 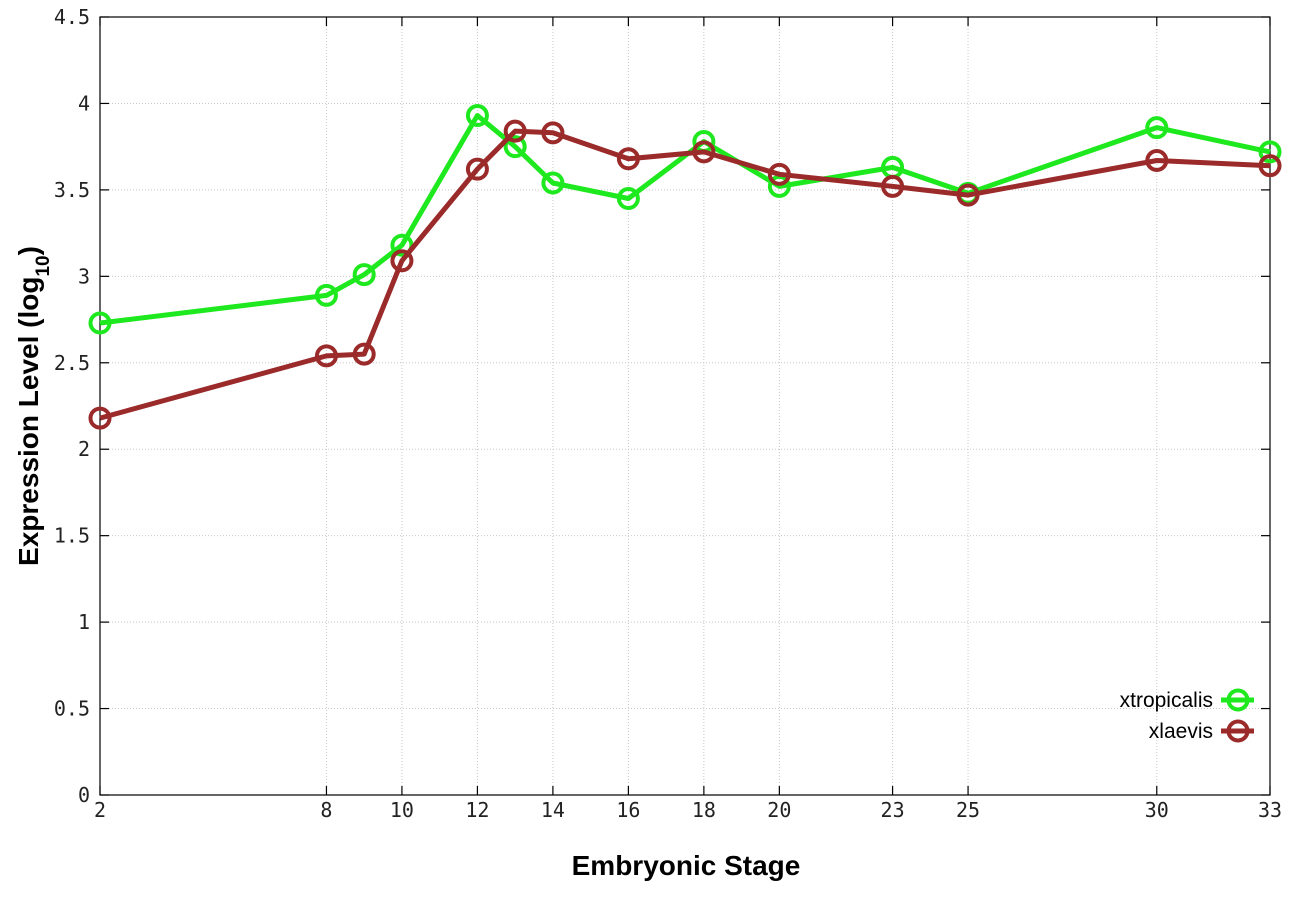 What do you see at coordinates (1157, 810) in the screenshot?
I see `x-tick-label: 30` at bounding box center [1157, 810].